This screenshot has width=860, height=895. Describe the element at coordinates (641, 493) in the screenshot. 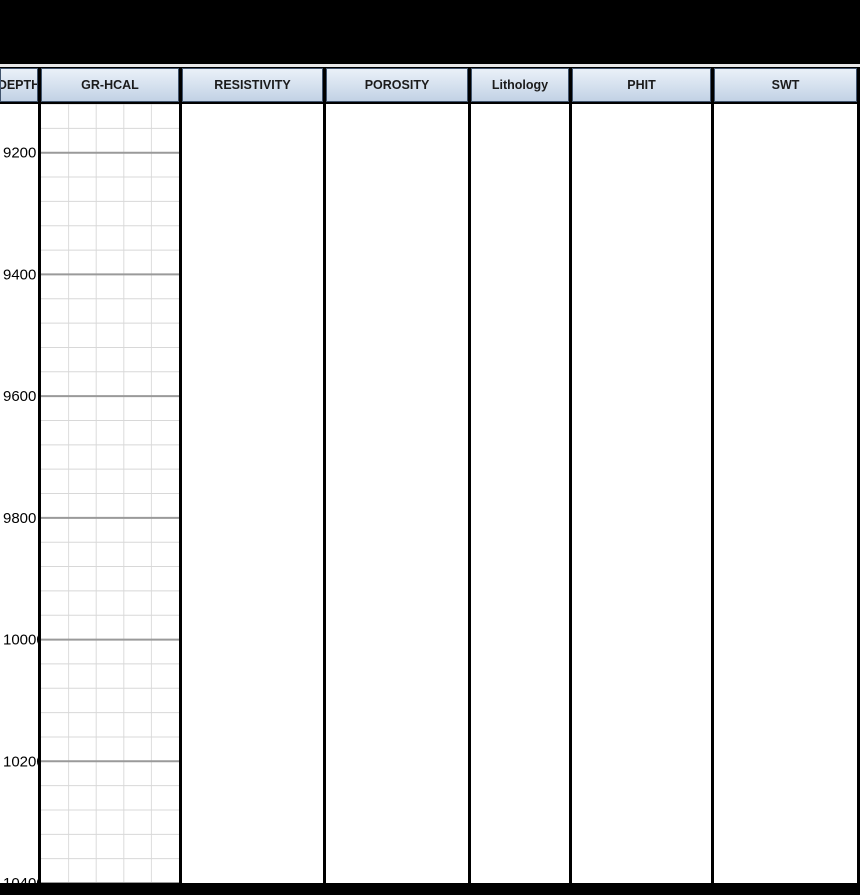

I see `phit-track` at that location.